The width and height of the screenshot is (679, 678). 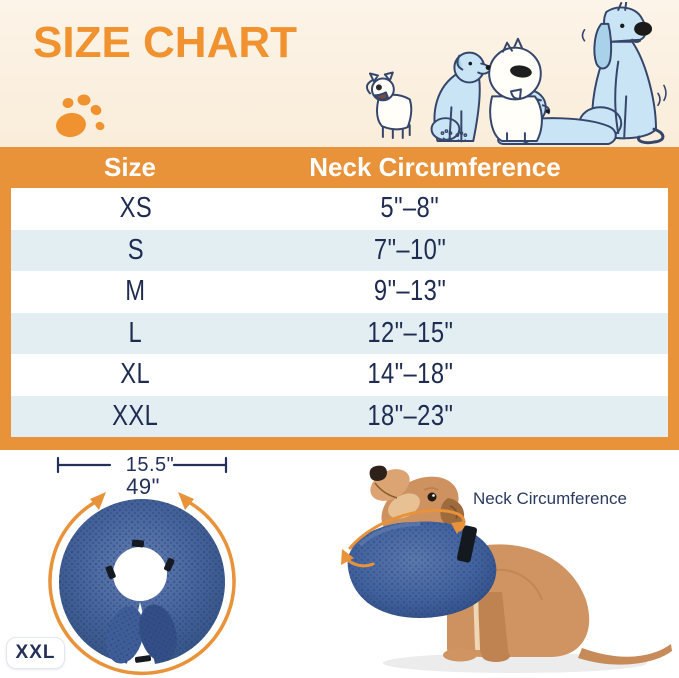 I want to click on table-row: XS 5"–8", so click(x=339, y=209).